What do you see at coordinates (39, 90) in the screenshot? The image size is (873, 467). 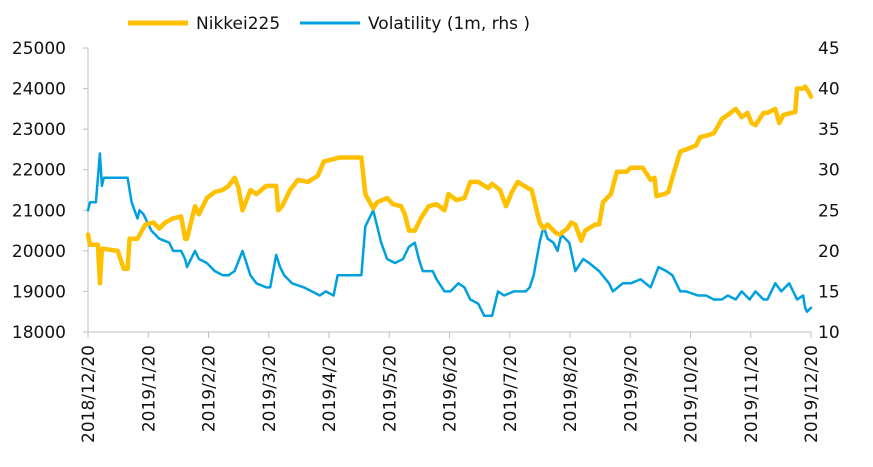 I see `left-tick-label: 24000` at bounding box center [39, 90].